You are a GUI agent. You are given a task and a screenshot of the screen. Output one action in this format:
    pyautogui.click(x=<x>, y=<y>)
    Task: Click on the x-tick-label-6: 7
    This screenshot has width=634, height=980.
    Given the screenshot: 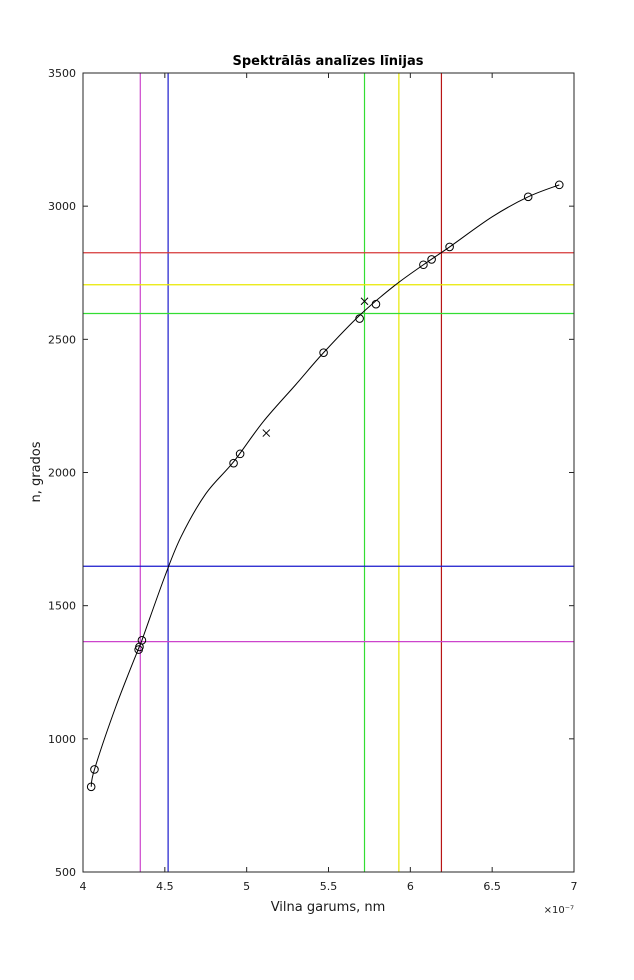 What is the action you would take?
    pyautogui.click(x=574, y=886)
    